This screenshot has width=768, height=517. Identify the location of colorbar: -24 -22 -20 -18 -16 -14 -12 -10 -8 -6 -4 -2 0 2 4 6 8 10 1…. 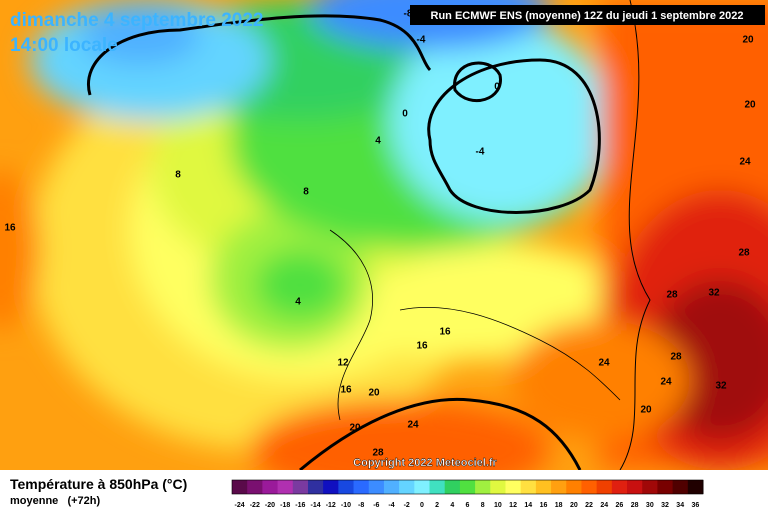
(467, 494).